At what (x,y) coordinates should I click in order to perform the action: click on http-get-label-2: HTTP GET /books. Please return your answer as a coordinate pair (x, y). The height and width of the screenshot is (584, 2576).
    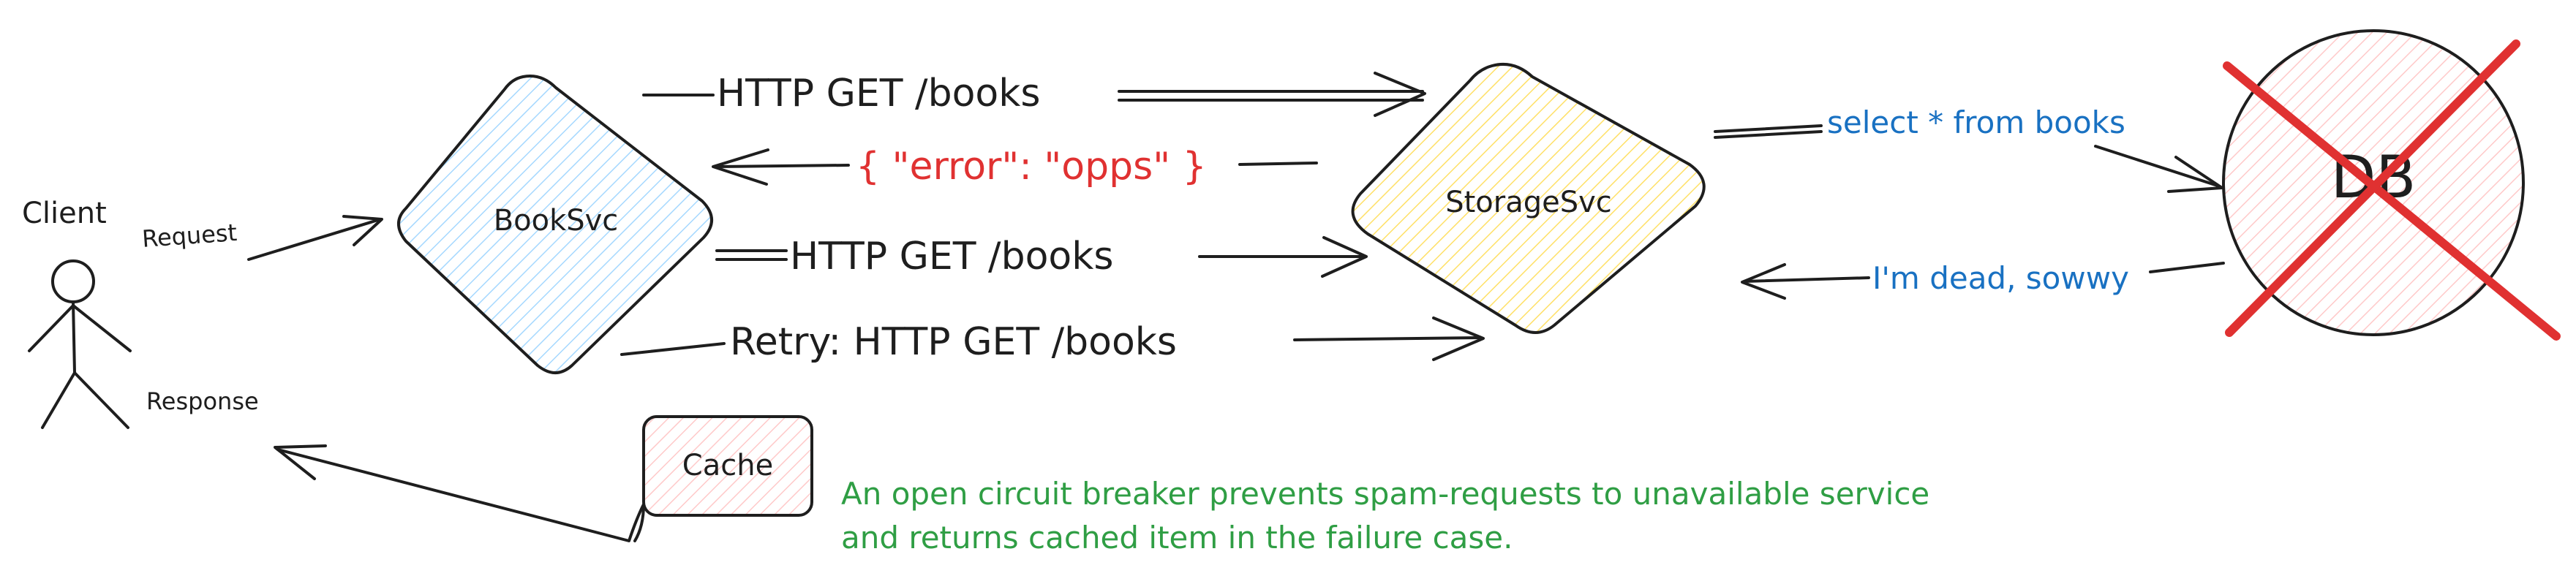
    Looking at the image, I should click on (951, 256).